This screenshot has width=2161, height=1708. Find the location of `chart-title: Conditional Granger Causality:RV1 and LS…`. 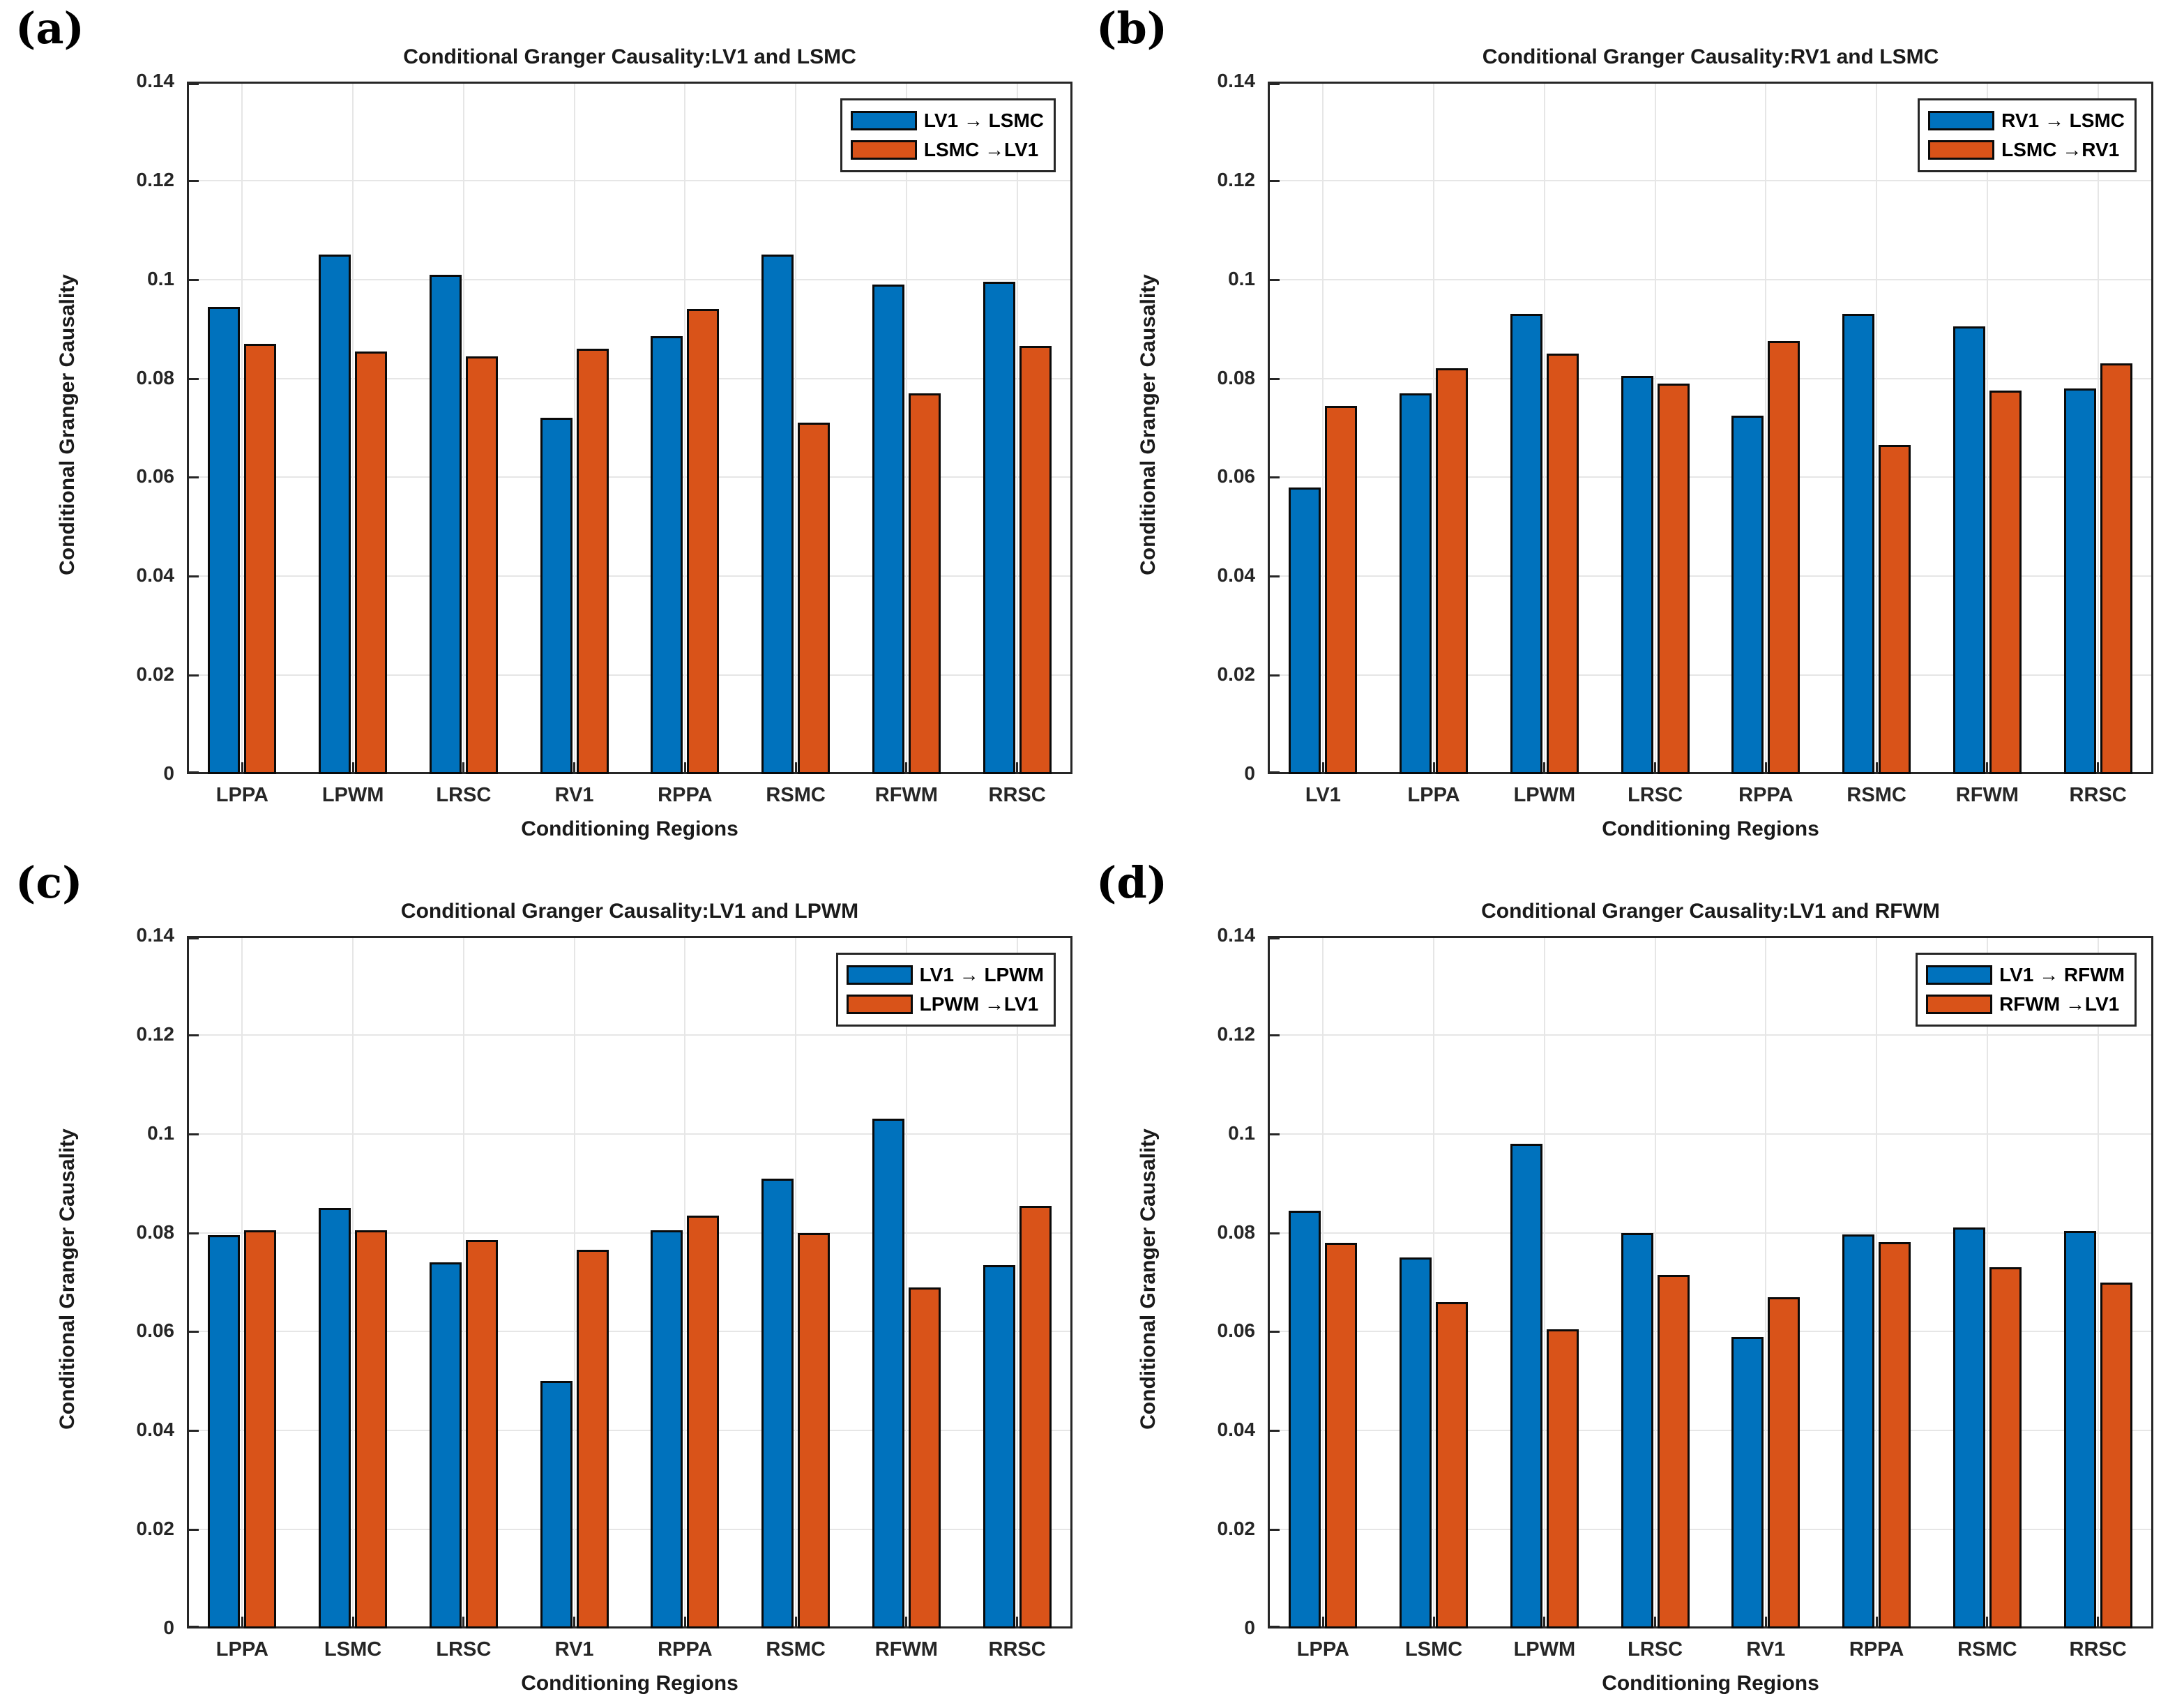

chart-title: Conditional Granger Causality:RV1 and LS… is located at coordinates (1710, 56).